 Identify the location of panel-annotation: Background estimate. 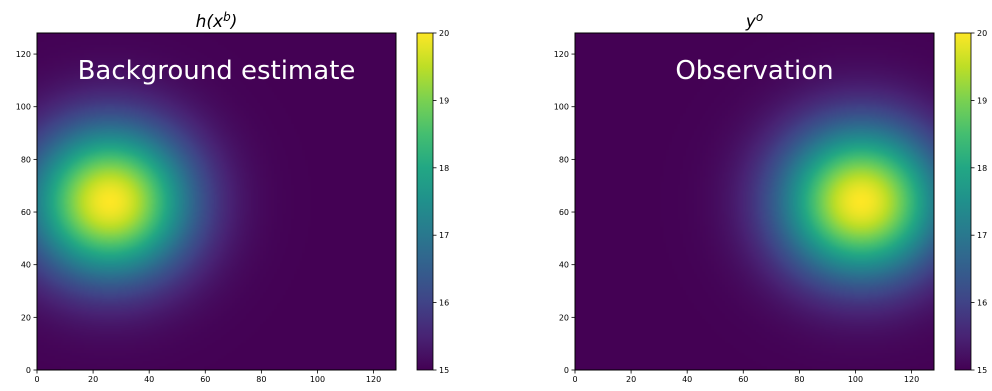
(217, 71).